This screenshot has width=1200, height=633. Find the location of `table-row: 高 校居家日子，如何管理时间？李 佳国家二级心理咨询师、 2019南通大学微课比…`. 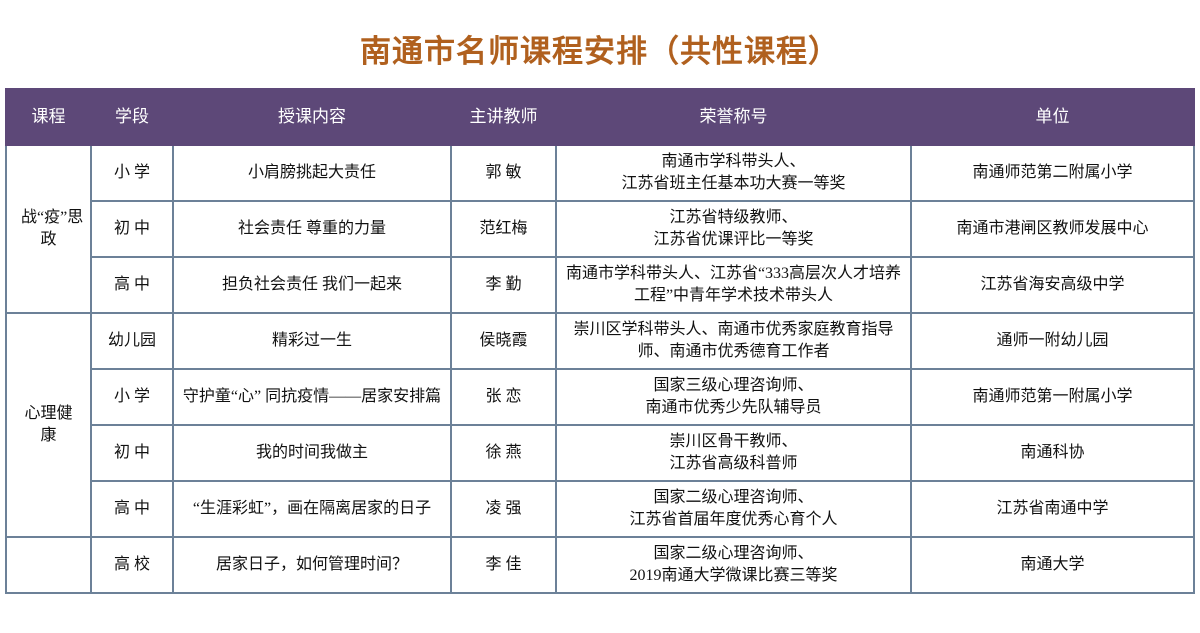

table-row: 高 校居家日子，如何管理时间？李 佳国家二级心理咨询师、 2019南通大学微课比… is located at coordinates (600, 565).